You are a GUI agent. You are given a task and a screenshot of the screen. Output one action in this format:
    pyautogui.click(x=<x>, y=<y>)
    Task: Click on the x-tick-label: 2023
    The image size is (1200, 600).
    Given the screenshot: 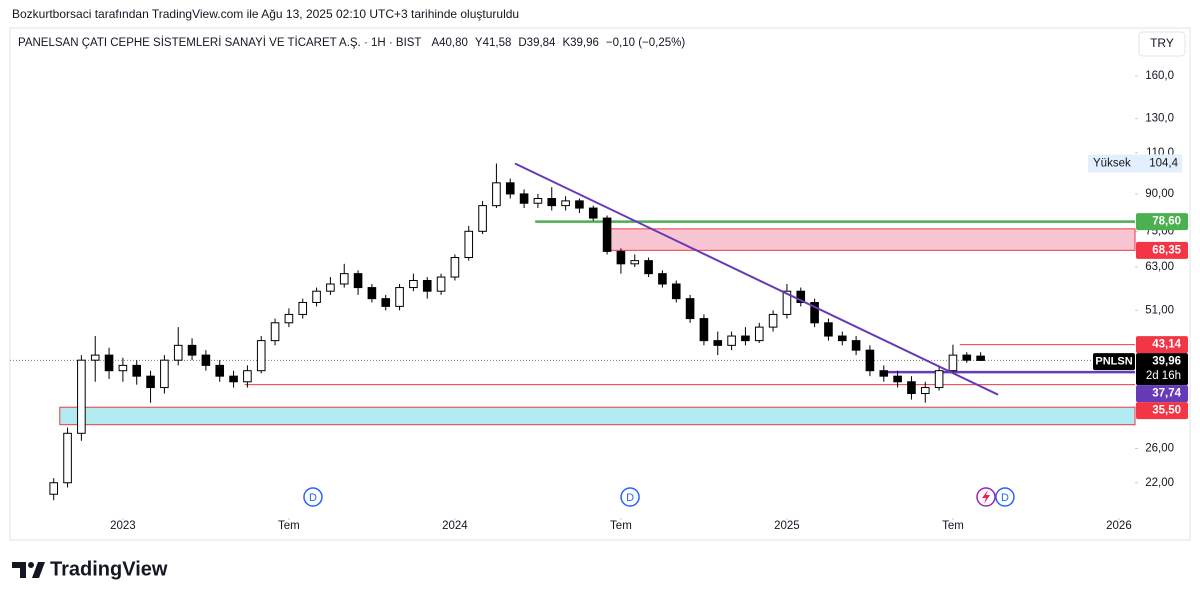 What is the action you would take?
    pyautogui.click(x=123, y=526)
    